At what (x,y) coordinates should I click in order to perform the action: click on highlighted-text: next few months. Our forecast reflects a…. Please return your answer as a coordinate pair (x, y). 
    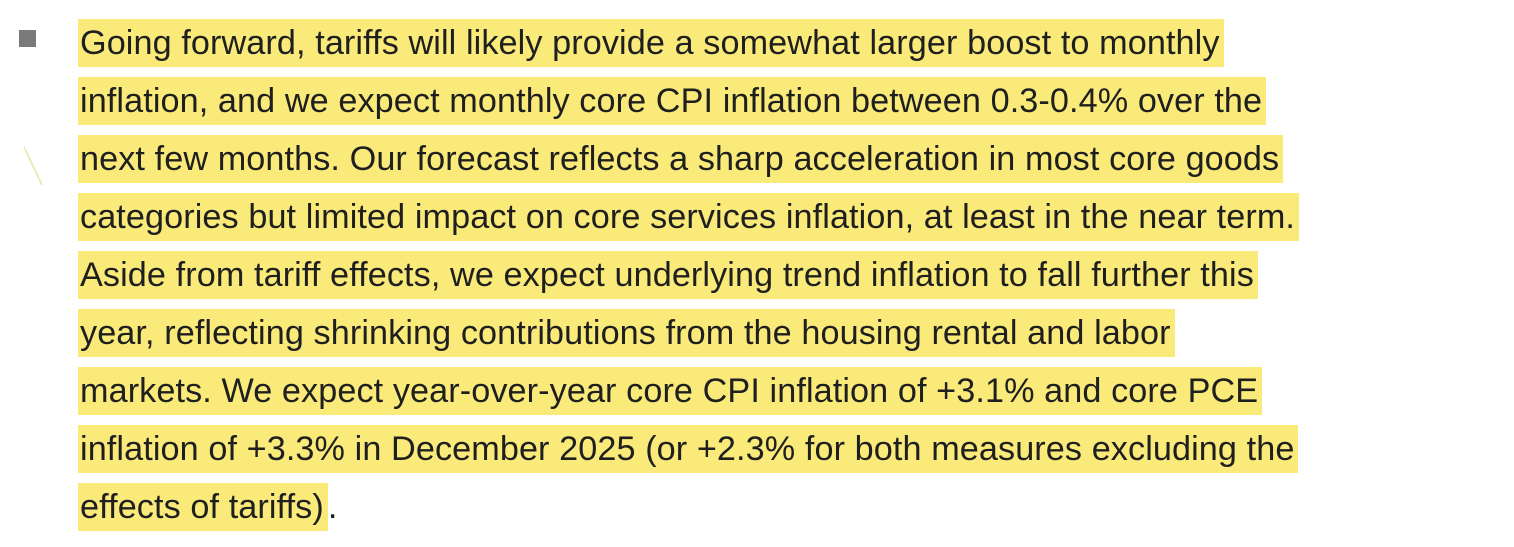
    Looking at the image, I should click on (681, 159).